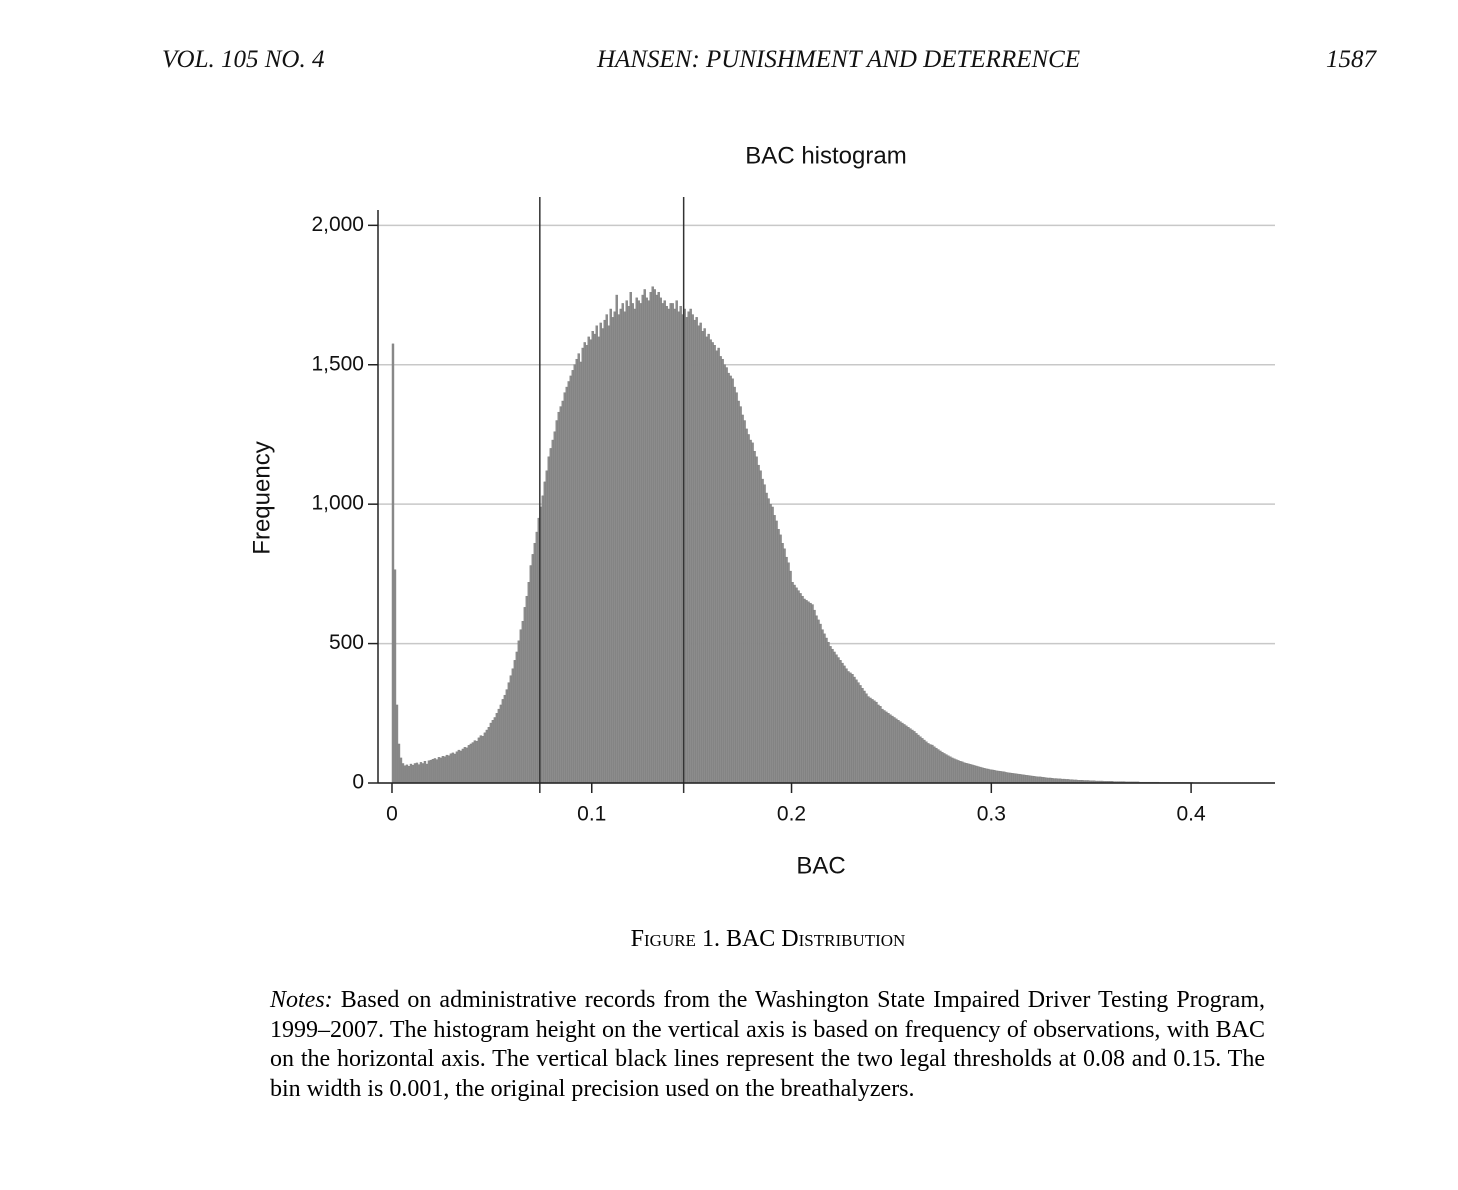 Image resolution: width=1458 pixels, height=1190 pixels. Describe the element at coordinates (358, 782) in the screenshot. I see `y-tick-label: 0` at that location.